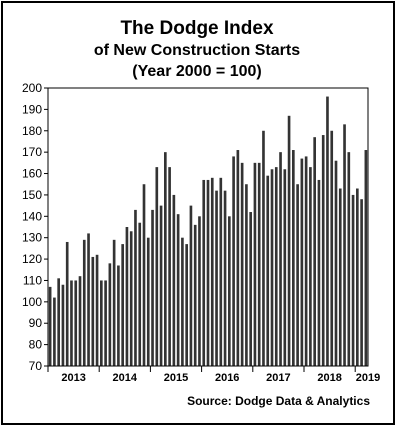 The width and height of the screenshot is (400, 430). Describe the element at coordinates (32, 302) in the screenshot. I see `y-tick-label: 100` at that location.